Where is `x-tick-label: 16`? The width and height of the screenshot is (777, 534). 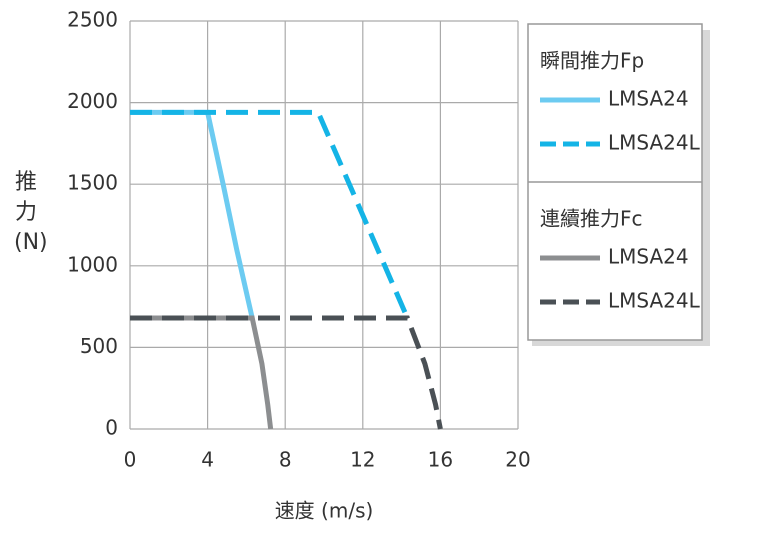 x-tick-label: 16 is located at coordinates (440, 460).